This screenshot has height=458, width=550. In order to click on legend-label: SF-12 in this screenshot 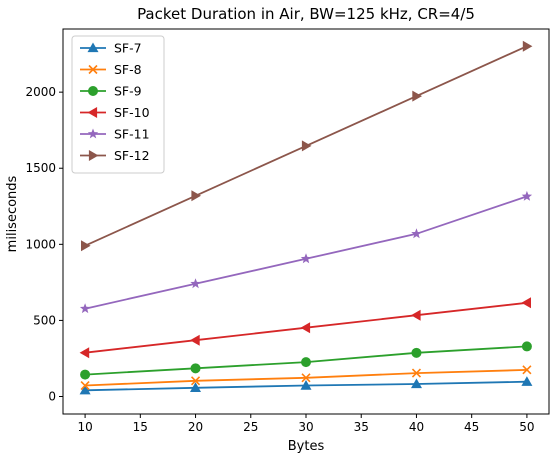, I will do `click(132, 155)`.